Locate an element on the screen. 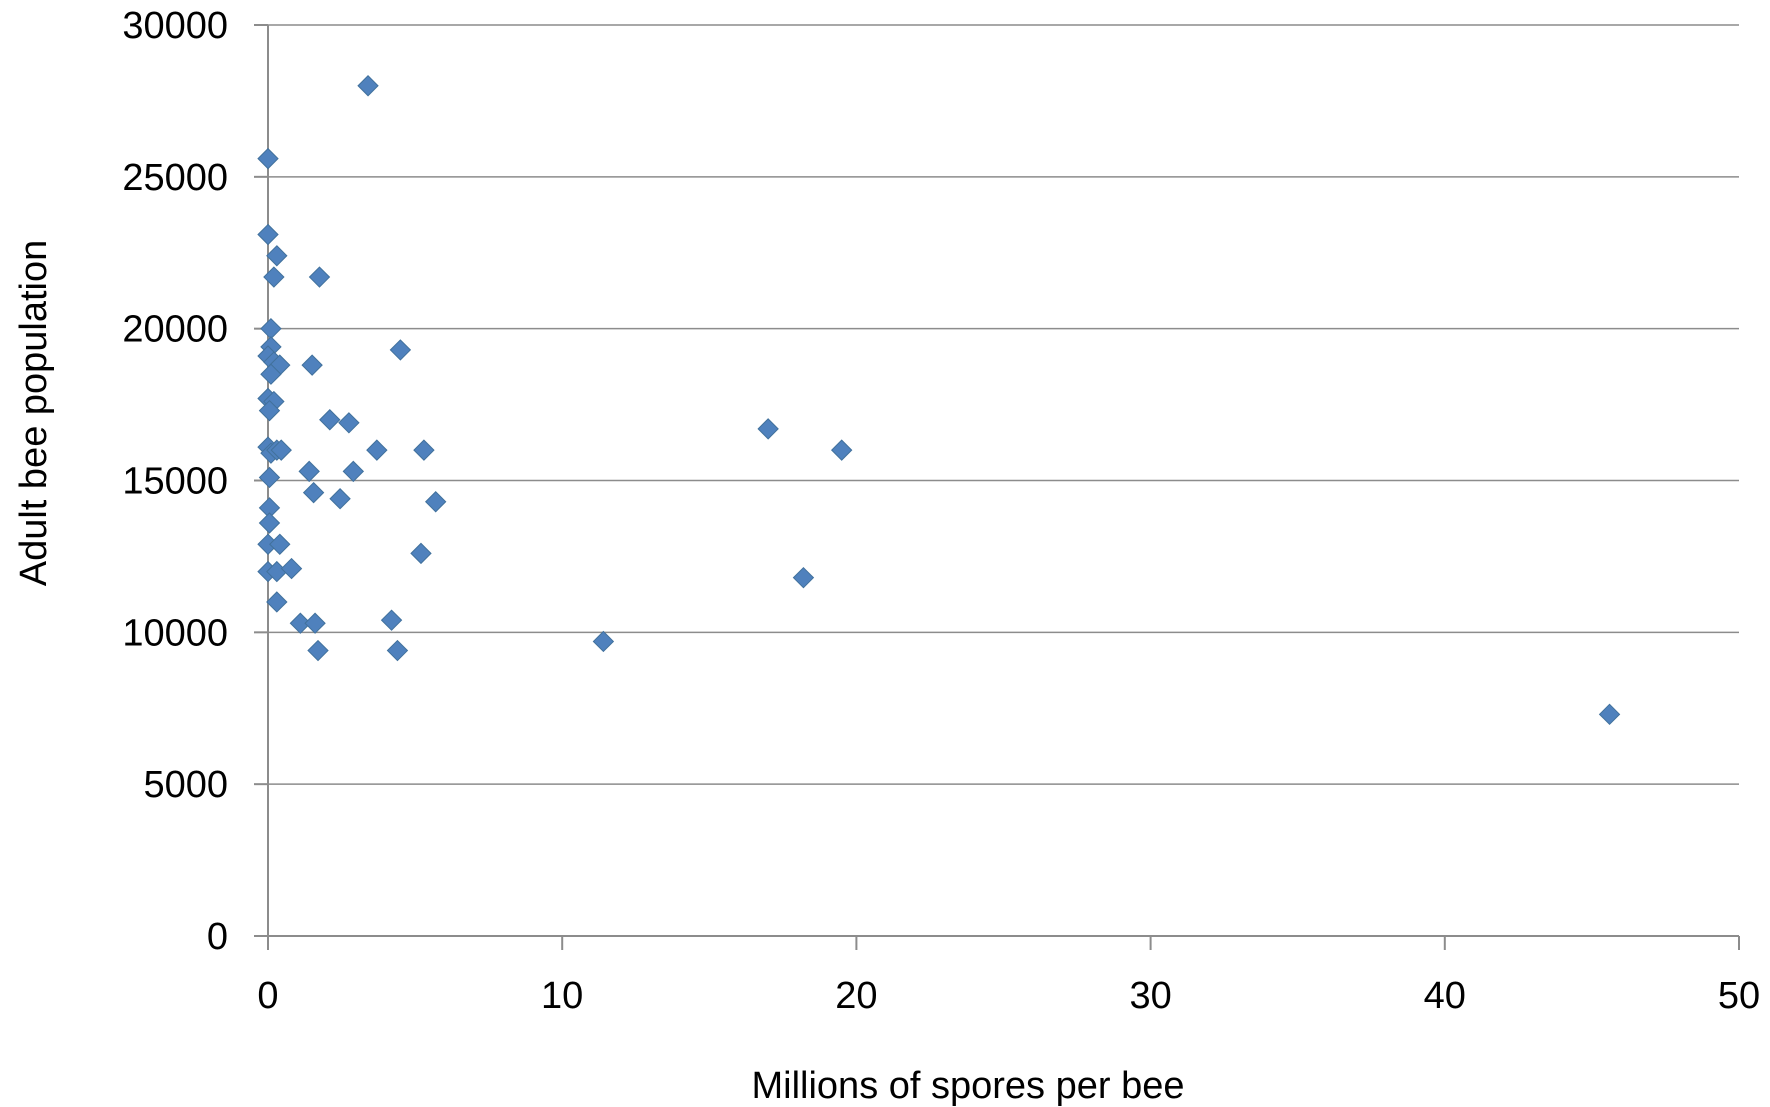  x-tick-labels: 0 10 20 30 40 50 is located at coordinates (1008, 996).